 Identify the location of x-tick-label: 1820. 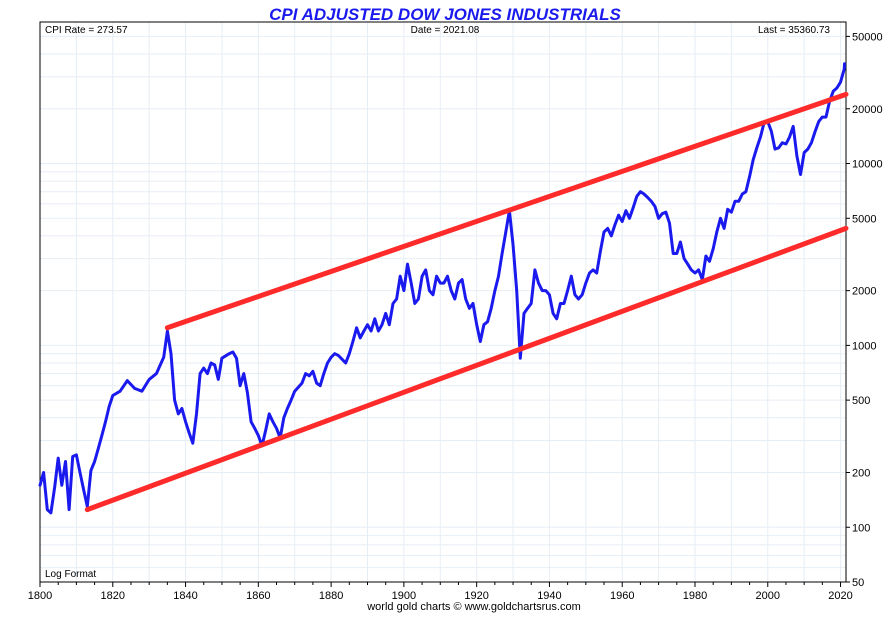
(113, 596).